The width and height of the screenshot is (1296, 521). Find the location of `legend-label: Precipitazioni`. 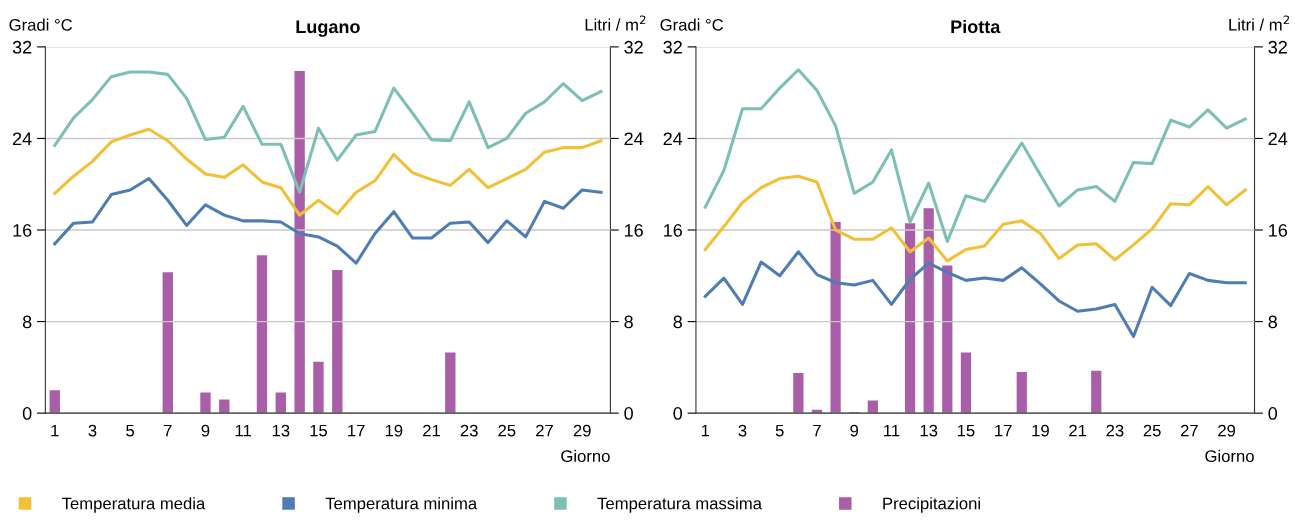

legend-label: Precipitazioni is located at coordinates (931, 505).